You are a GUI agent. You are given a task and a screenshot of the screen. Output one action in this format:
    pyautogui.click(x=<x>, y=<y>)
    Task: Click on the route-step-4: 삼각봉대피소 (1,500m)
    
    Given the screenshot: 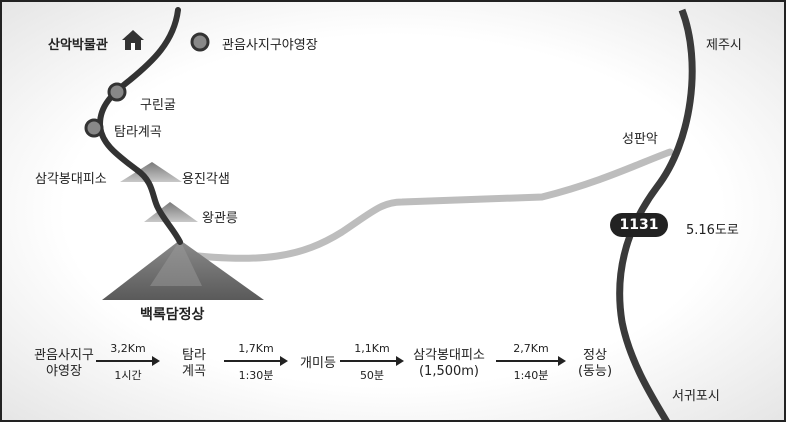 What is the action you would take?
    pyautogui.click(x=449, y=363)
    